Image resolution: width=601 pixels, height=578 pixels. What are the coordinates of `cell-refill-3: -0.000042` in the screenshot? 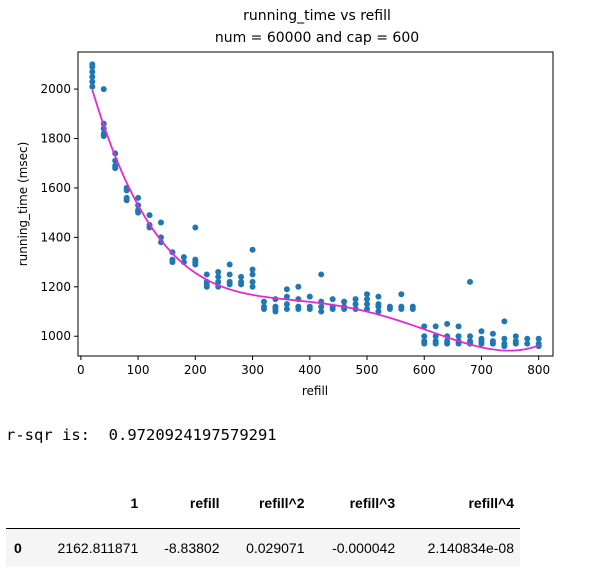 It's located at (356, 547).